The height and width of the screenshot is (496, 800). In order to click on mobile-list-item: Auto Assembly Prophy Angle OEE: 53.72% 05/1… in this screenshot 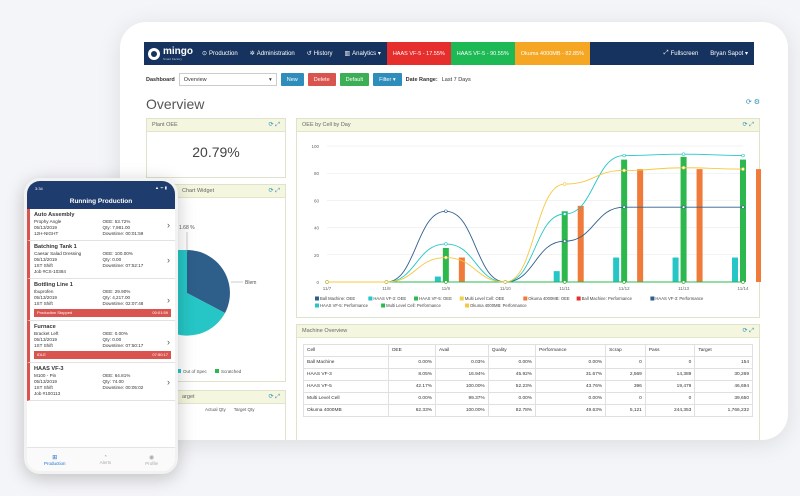, I will do `click(101, 225)`.